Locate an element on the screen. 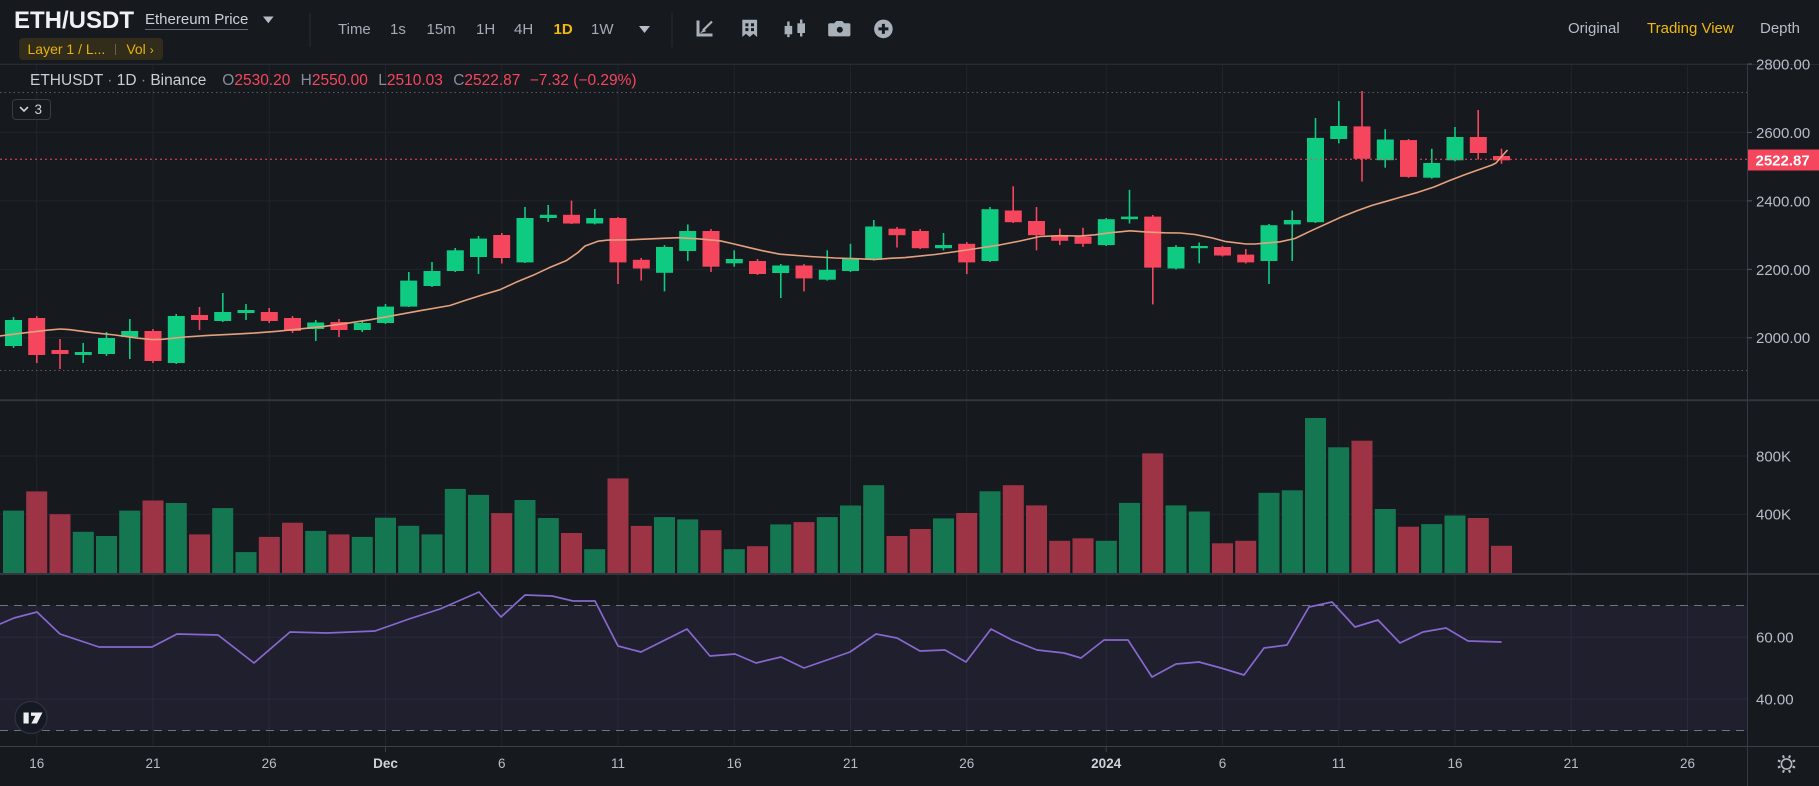 This screenshot has width=1819, height=786. svg-text: 40.00 is located at coordinates (1775, 699).